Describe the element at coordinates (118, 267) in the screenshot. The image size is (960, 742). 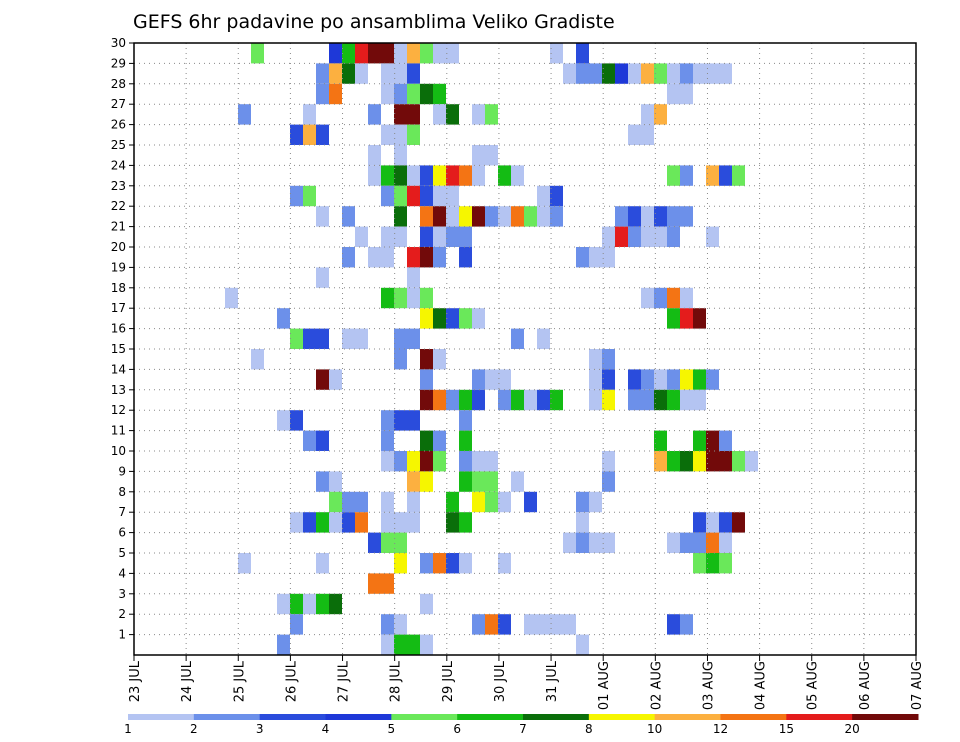
I see `y-tick-label: 19` at that location.